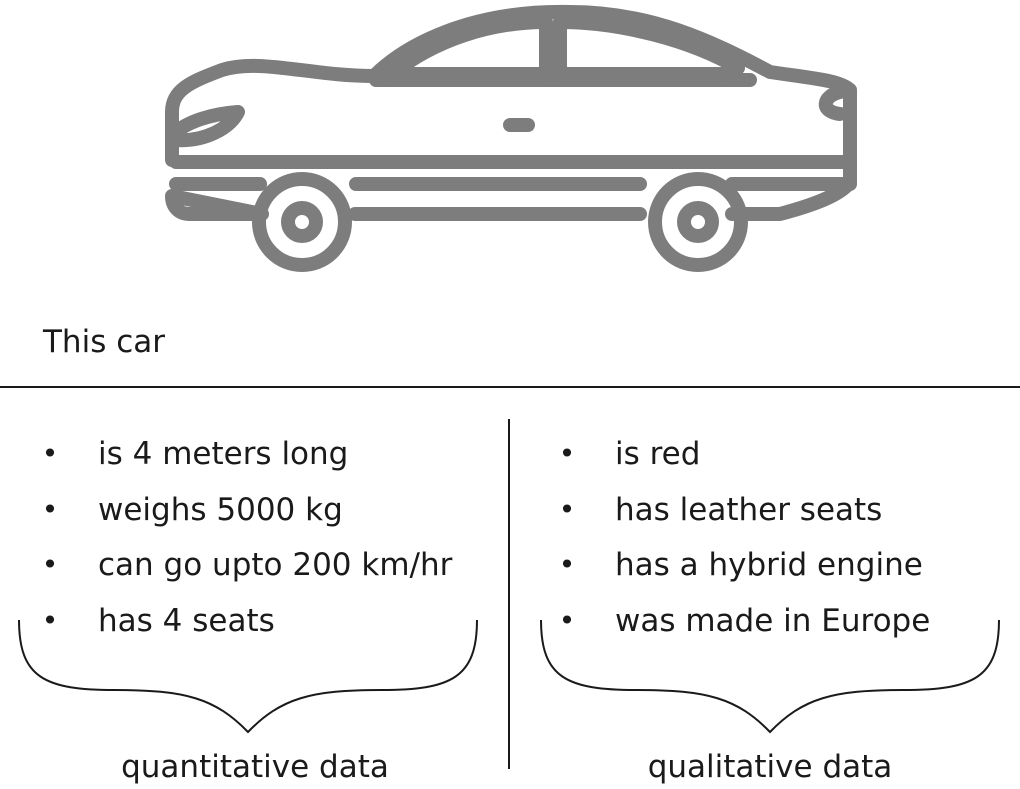 Image resolution: width=1020 pixels, height=789 pixels. I want to click on list-item-text: has a hybrid engine, so click(769, 565).